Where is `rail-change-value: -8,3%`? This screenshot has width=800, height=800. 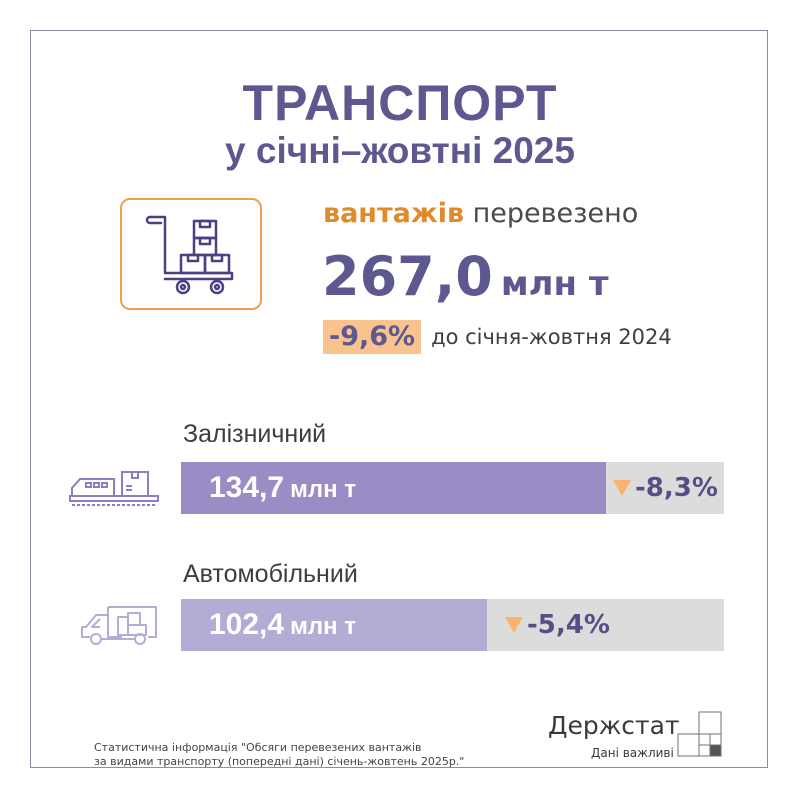
rail-change-value: -8,3% is located at coordinates (676, 488).